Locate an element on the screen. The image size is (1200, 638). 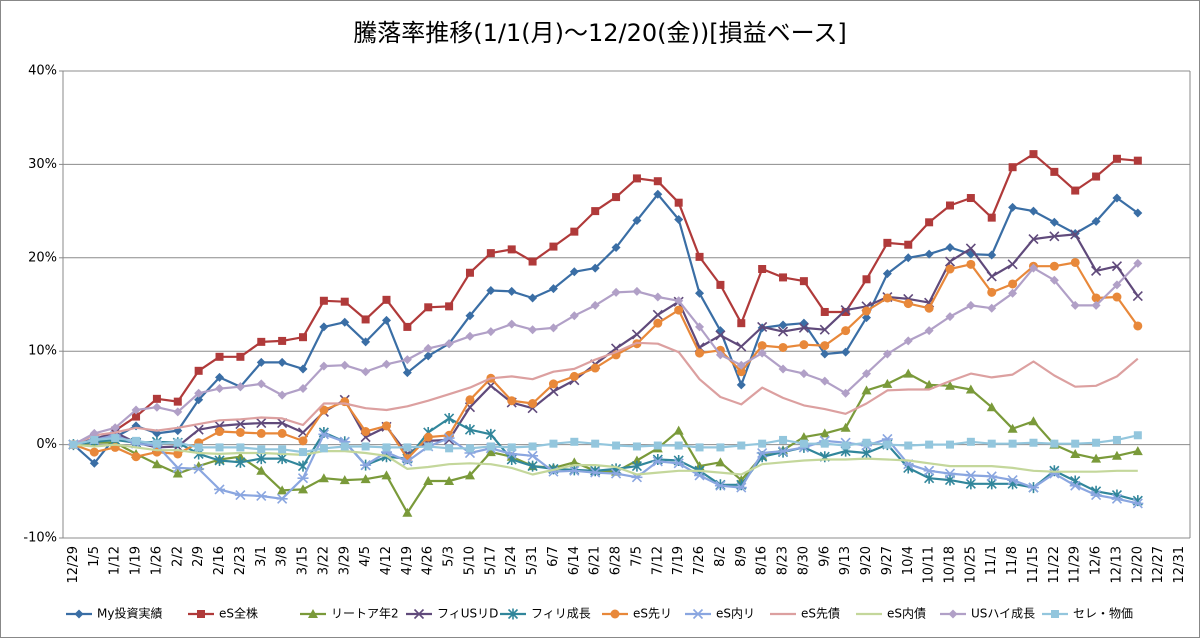
x-tick-label: 5/31 is located at coordinates (532, 560).